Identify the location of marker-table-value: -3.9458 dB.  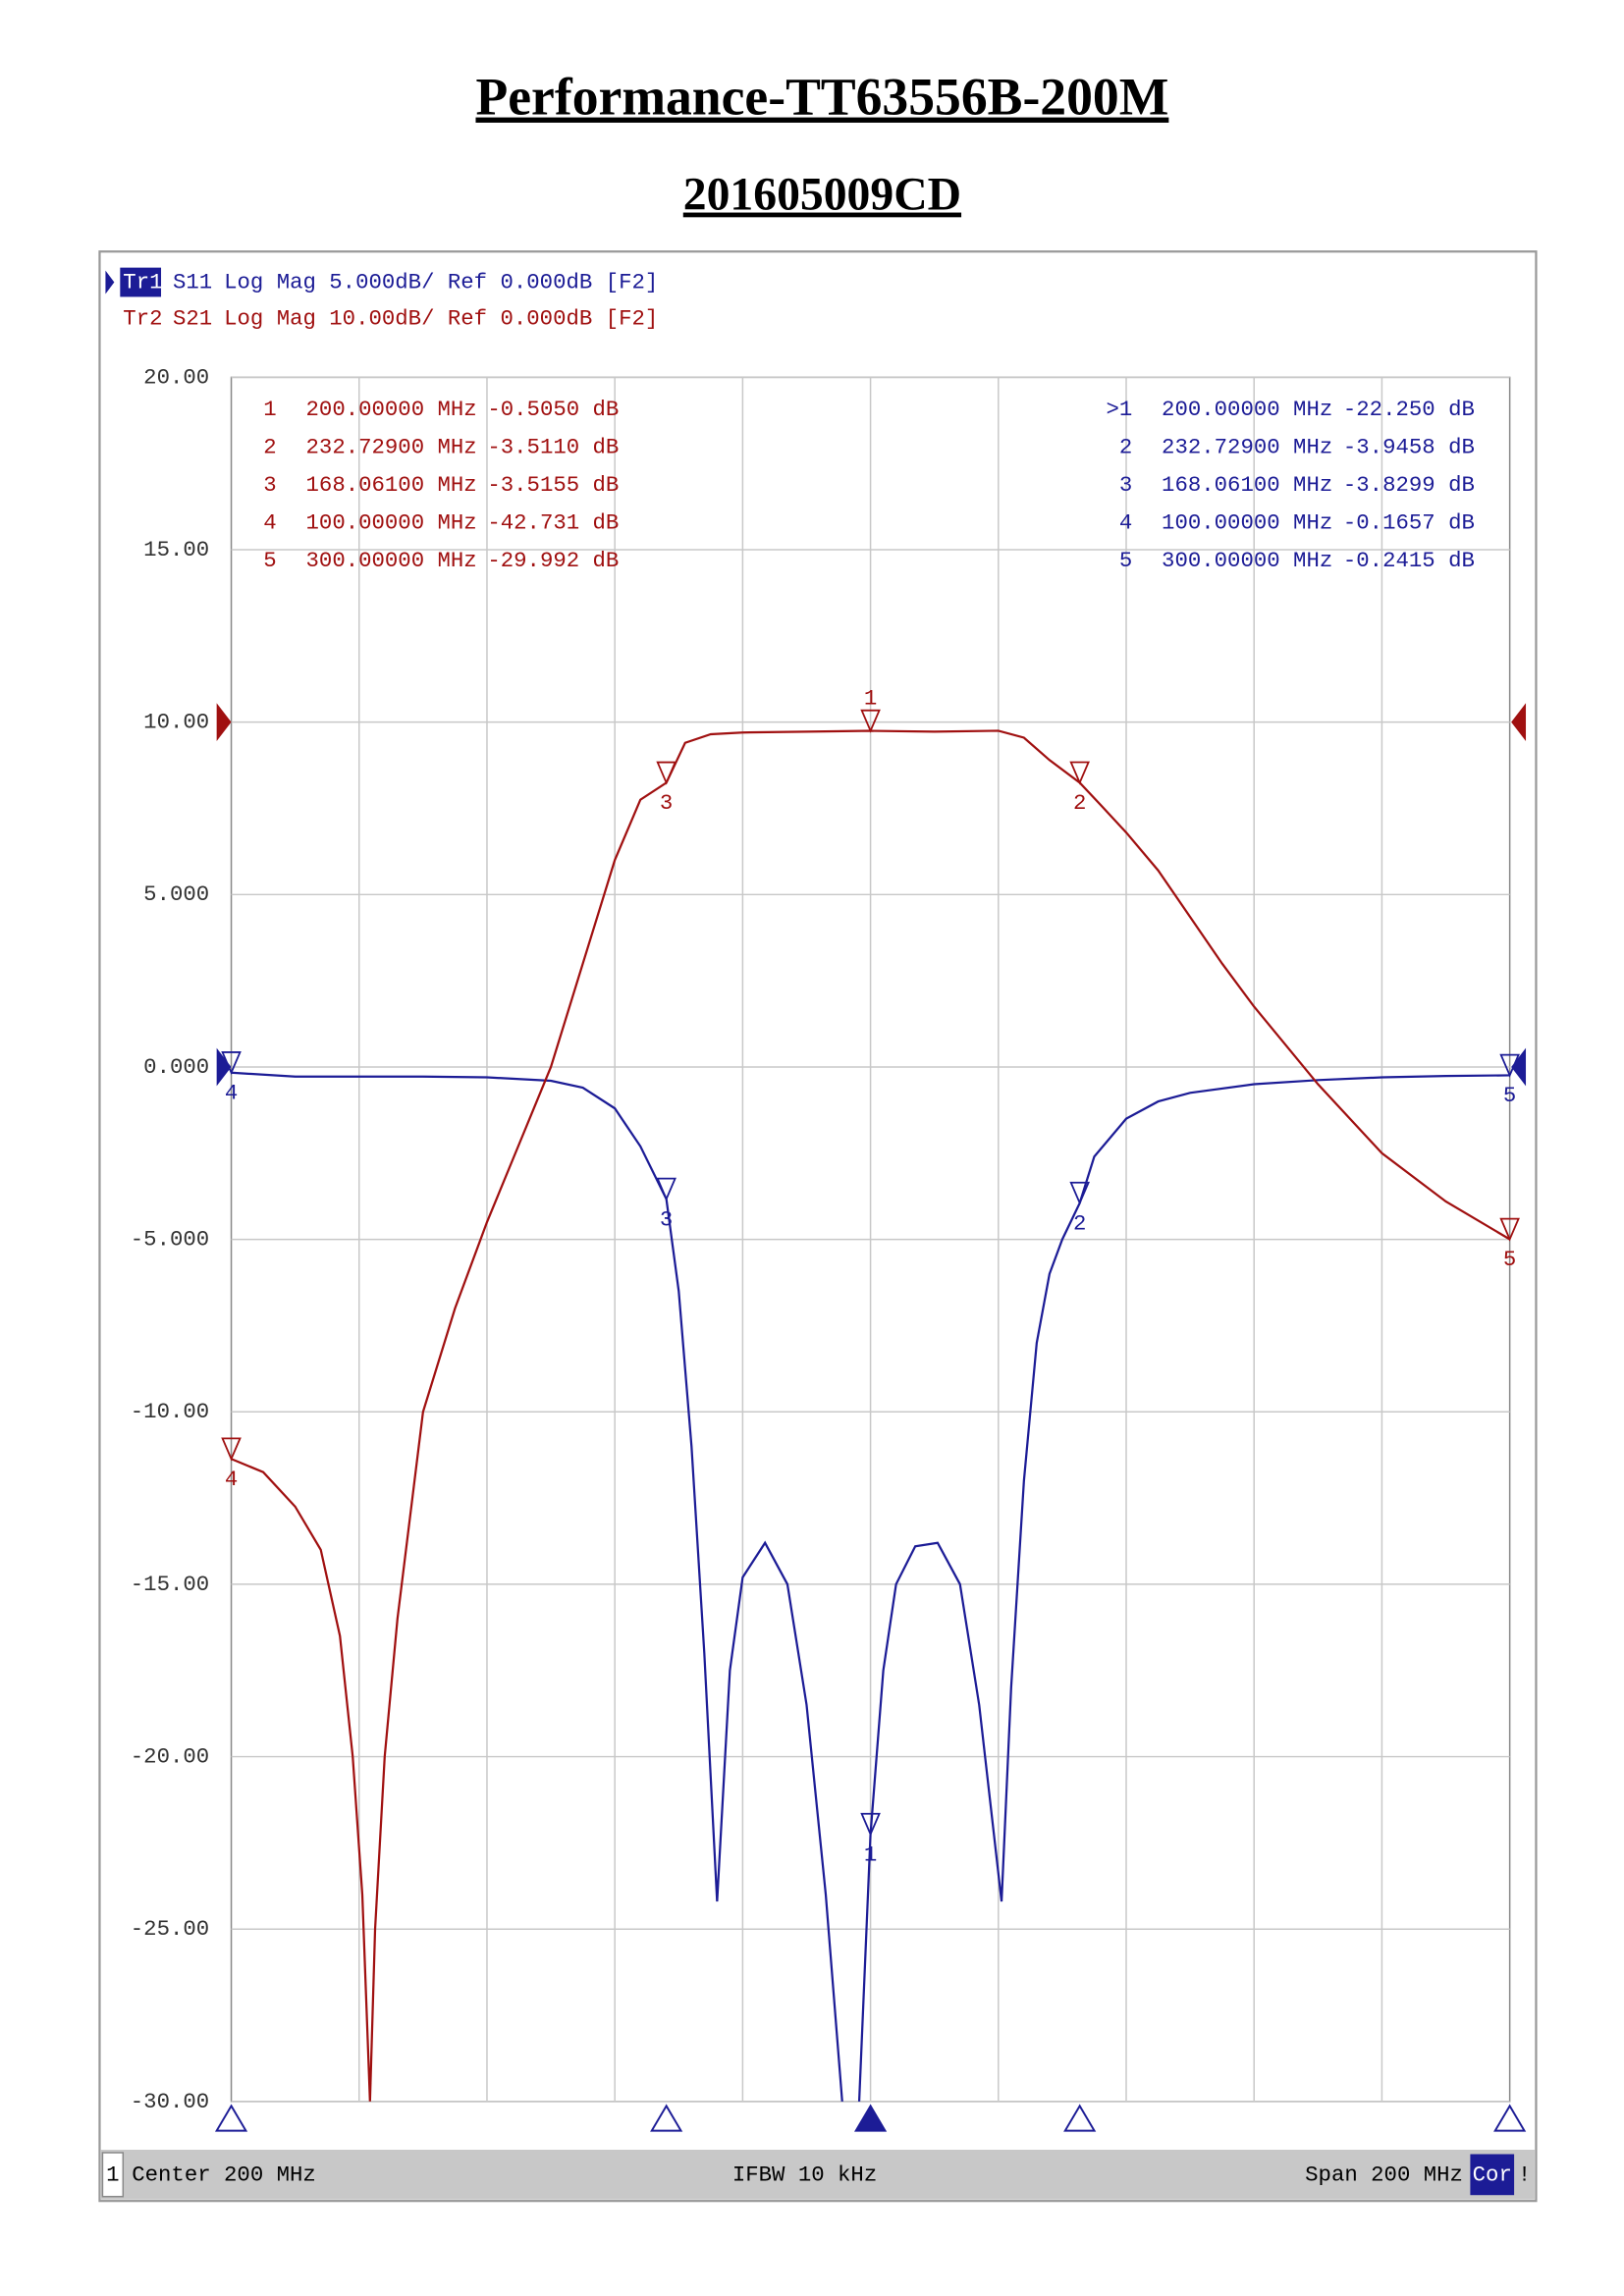
(1409, 446).